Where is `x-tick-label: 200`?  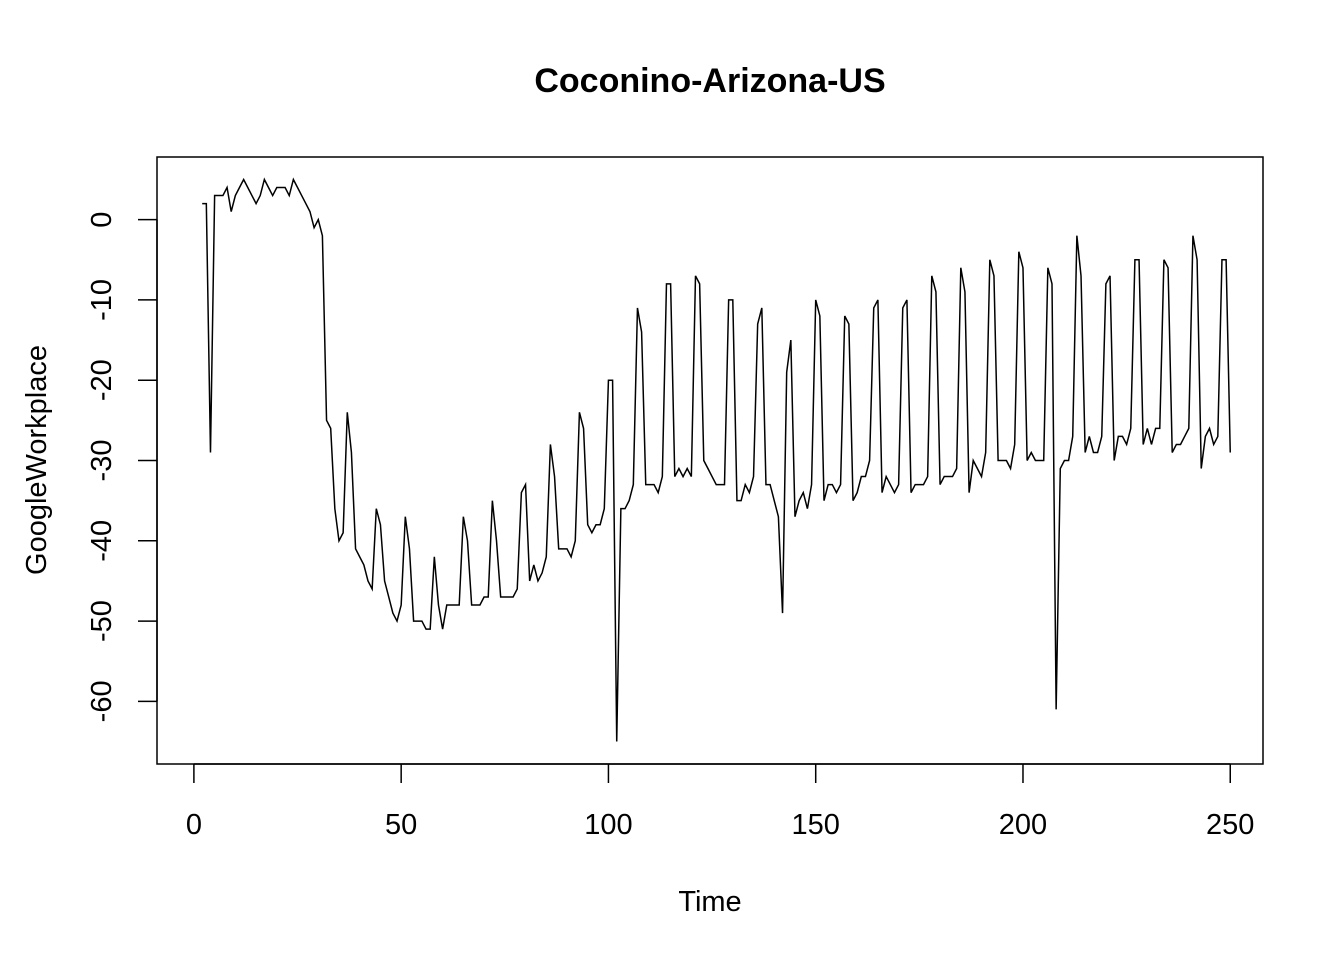 x-tick-label: 200 is located at coordinates (1023, 825).